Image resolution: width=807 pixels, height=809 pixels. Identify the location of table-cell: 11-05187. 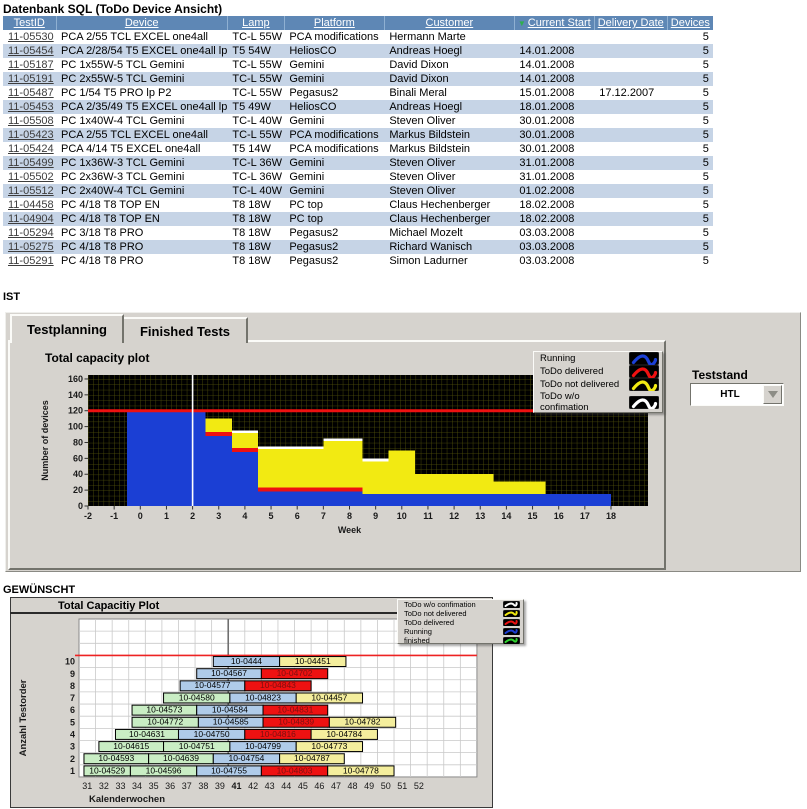
(29, 65).